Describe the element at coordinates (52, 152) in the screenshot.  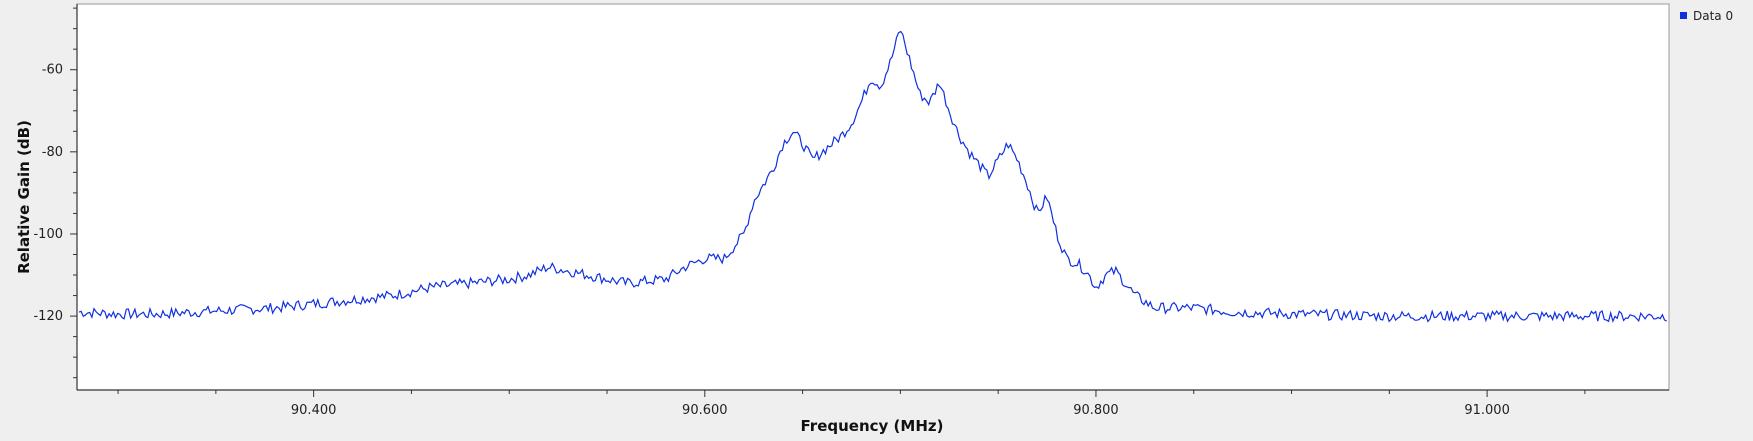
I see `y-tick-label: -80` at that location.